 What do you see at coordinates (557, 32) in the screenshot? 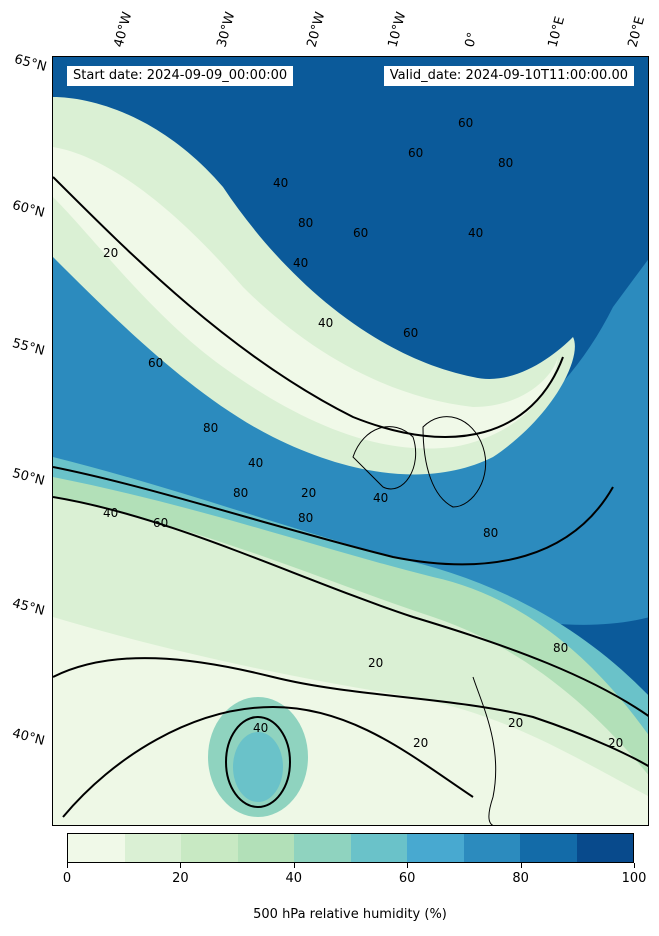
I see `lon-label: 10°E` at bounding box center [557, 32].